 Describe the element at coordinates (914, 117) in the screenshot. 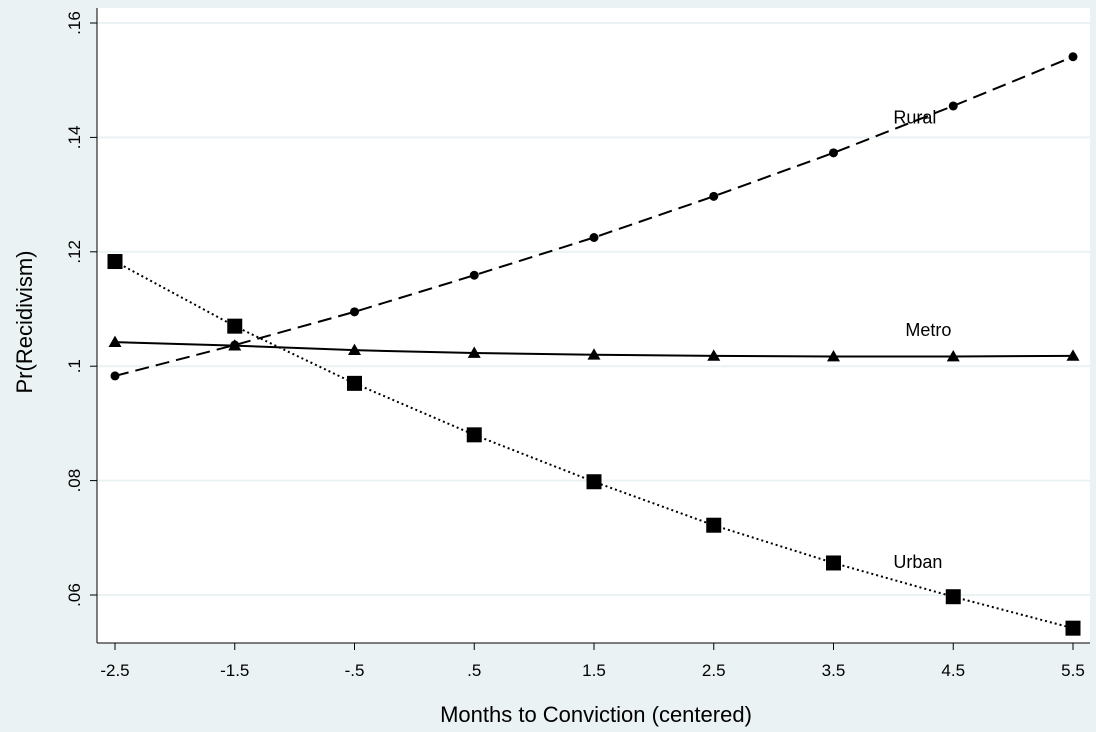

I see `series-label-rural: Rural` at that location.